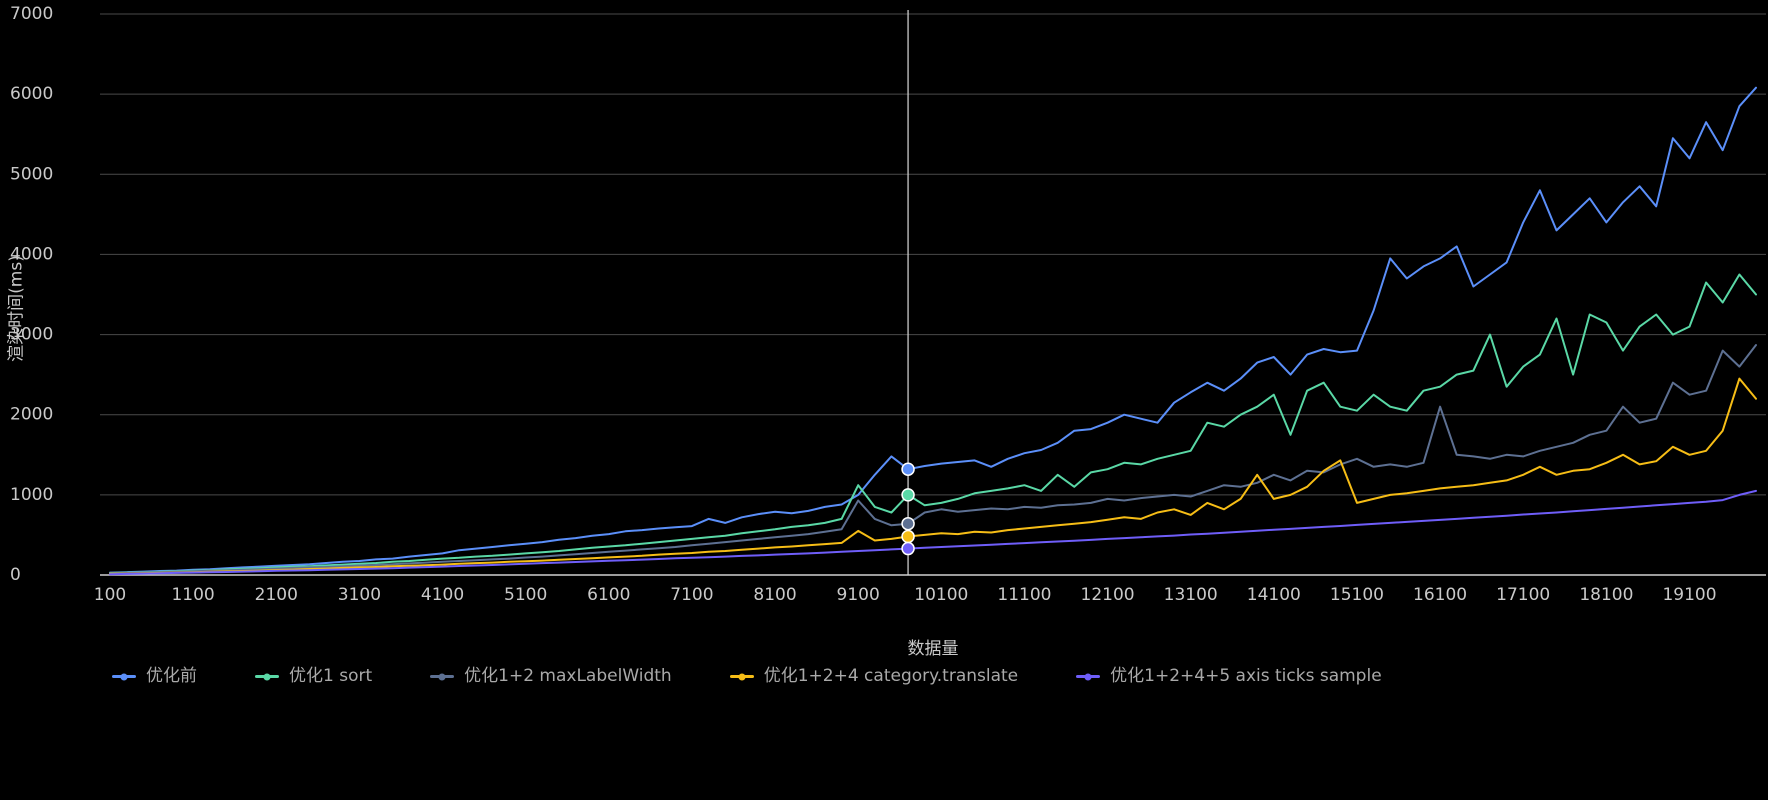 The height and width of the screenshot is (800, 1768). I want to click on legend-label: 优化1+2 maxLabelWidth, so click(568, 676).